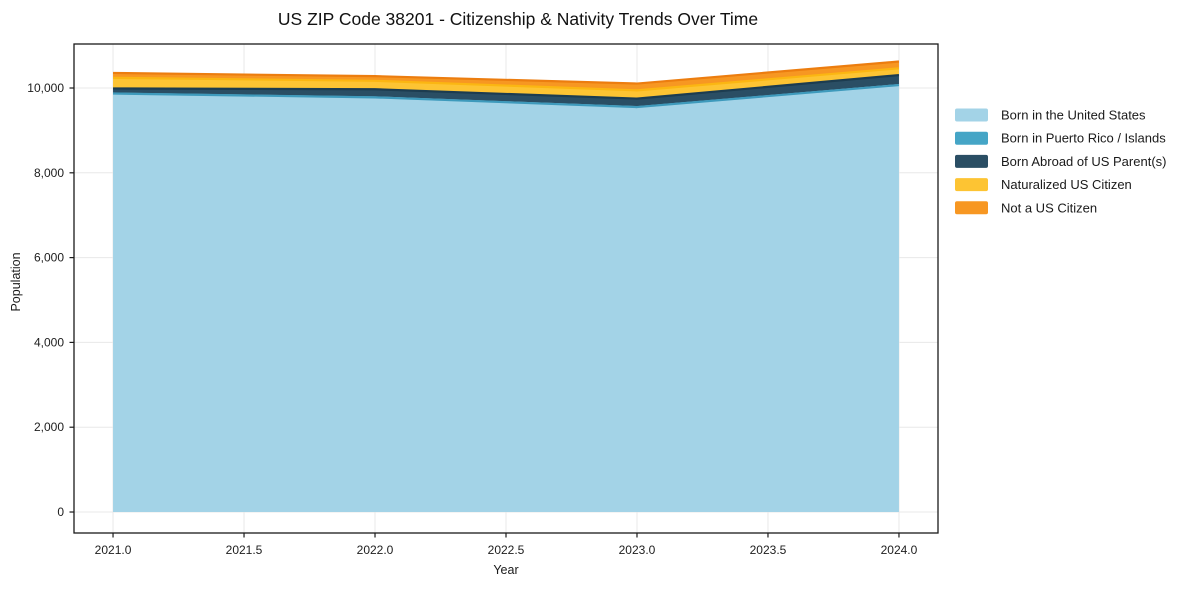 This screenshot has height=590, width=1189. Describe the element at coordinates (49, 173) in the screenshot. I see `y-tick-label: 8,000` at that location.